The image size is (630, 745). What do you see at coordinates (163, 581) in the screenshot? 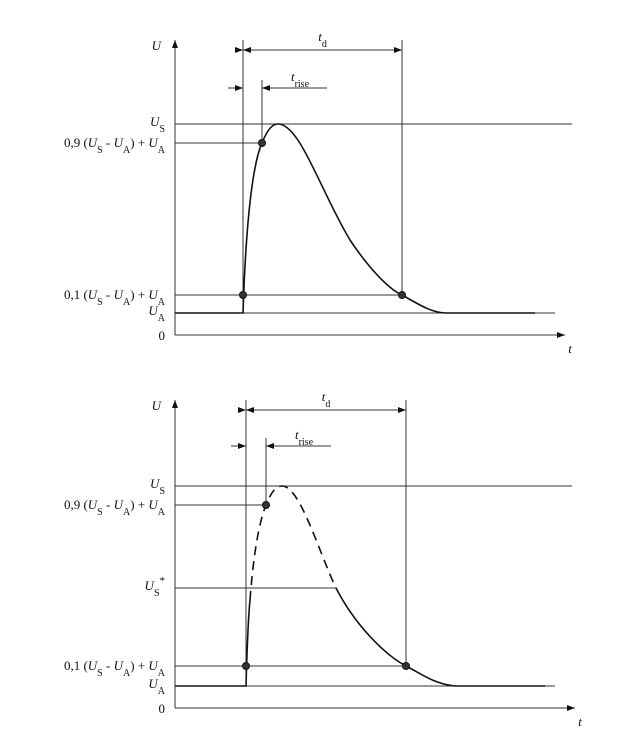
I see `label-part: *` at bounding box center [163, 581].